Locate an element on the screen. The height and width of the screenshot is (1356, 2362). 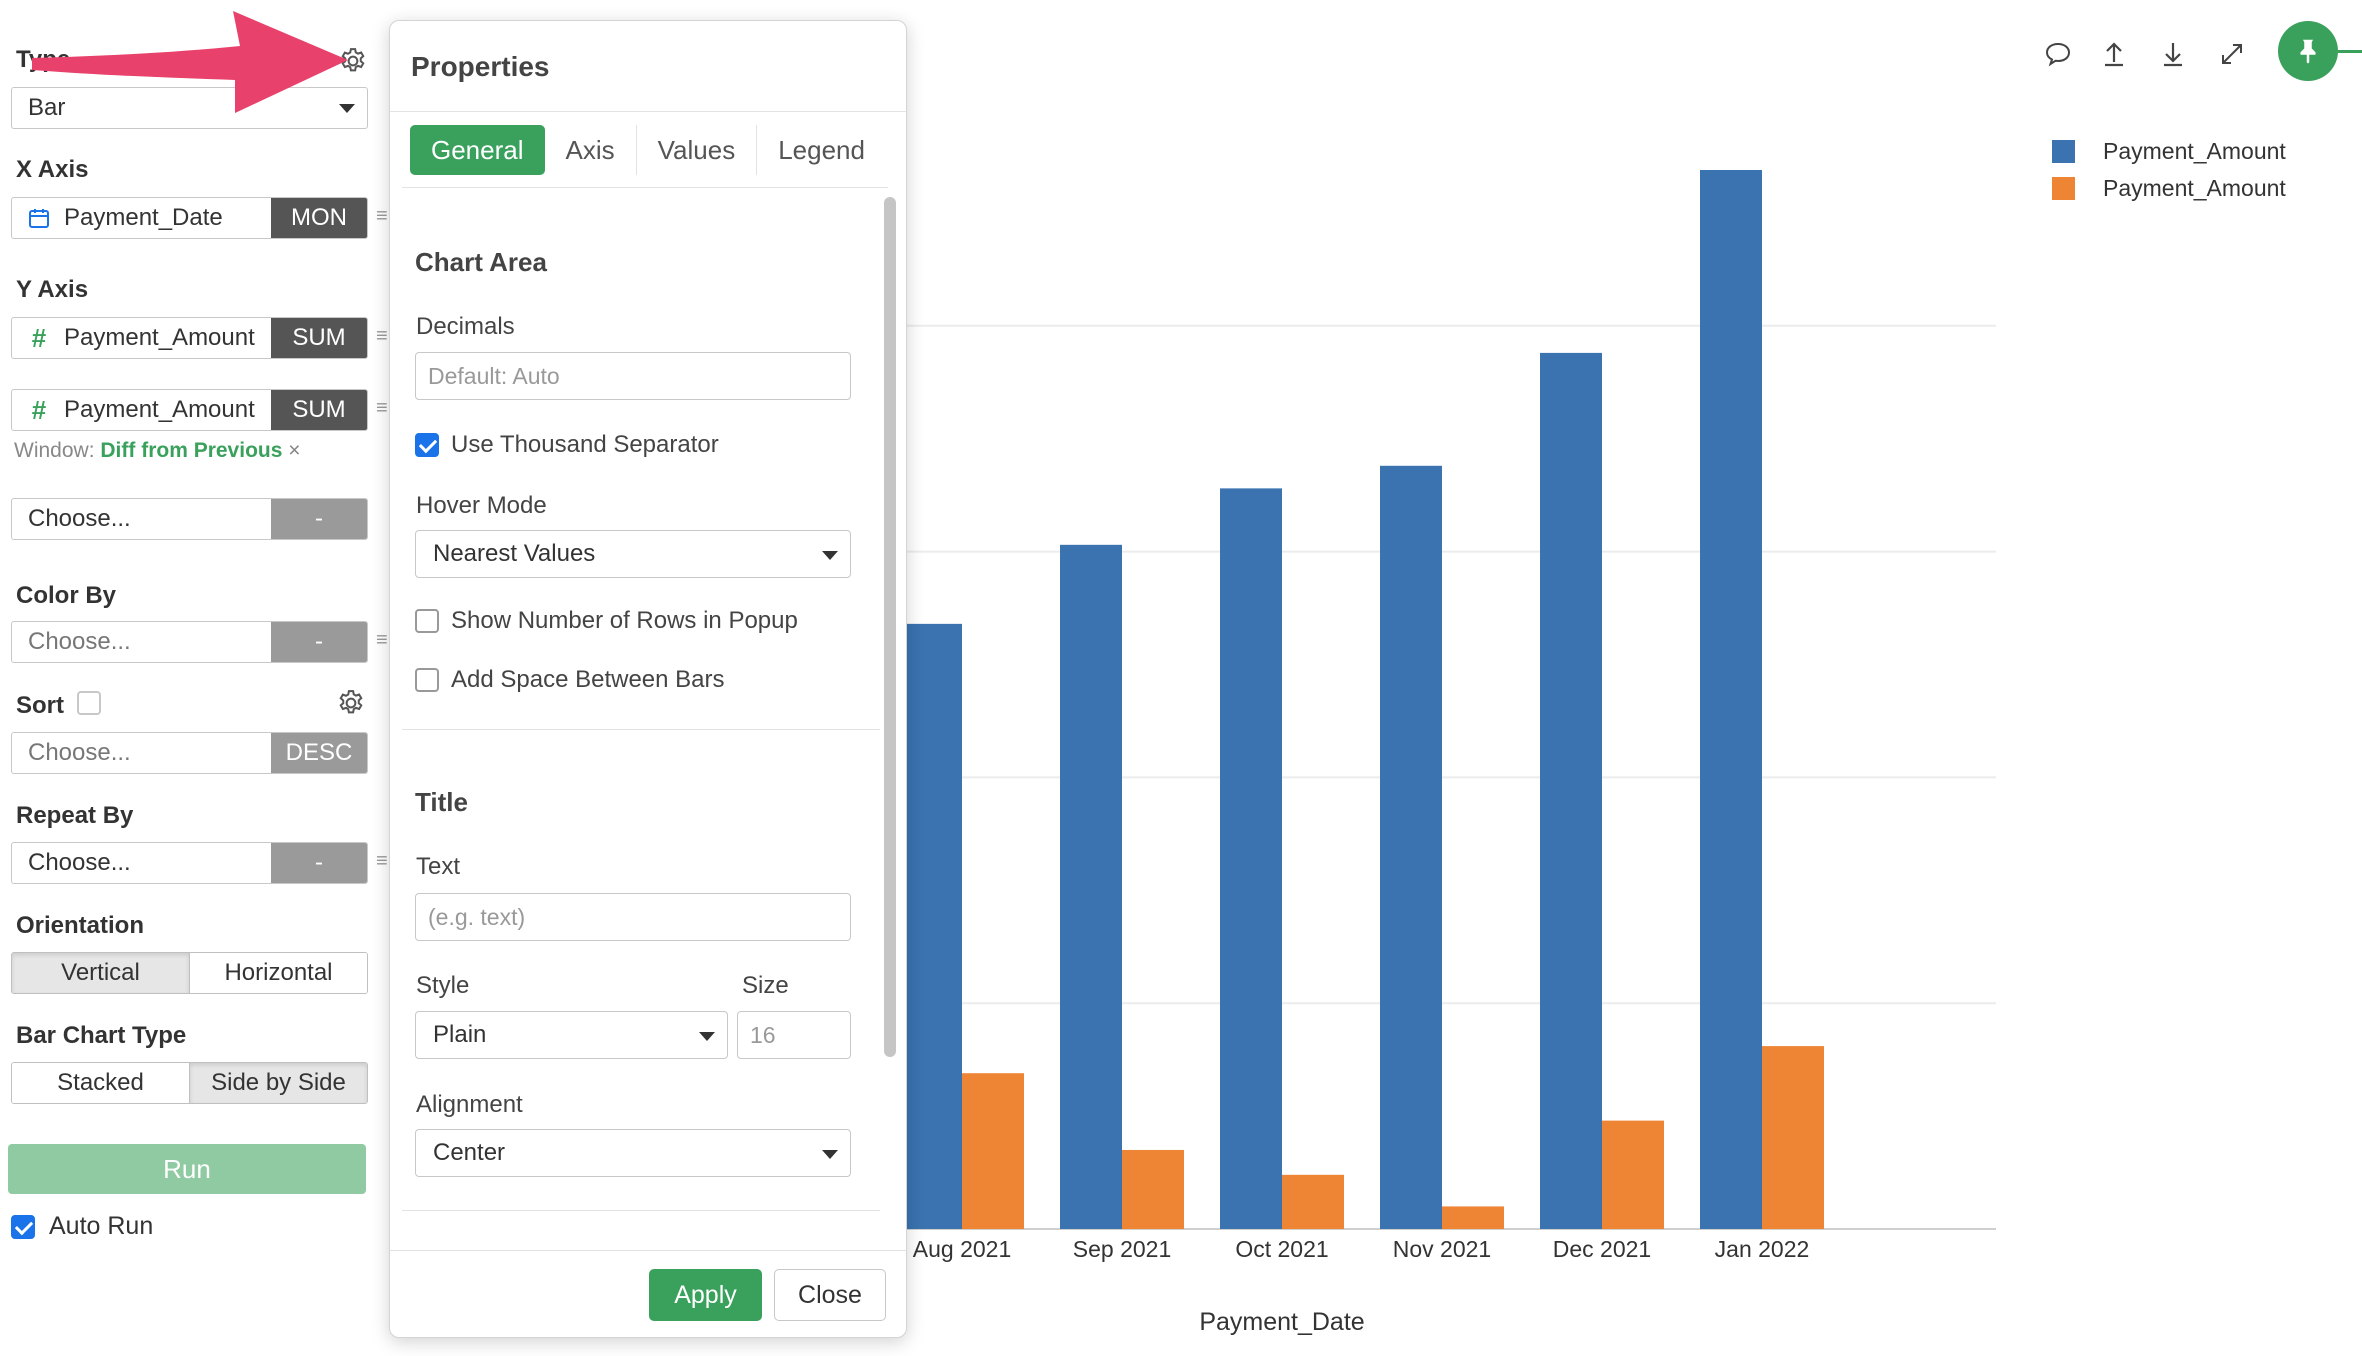
y-axis-choose-agg: - is located at coordinates (319, 519).